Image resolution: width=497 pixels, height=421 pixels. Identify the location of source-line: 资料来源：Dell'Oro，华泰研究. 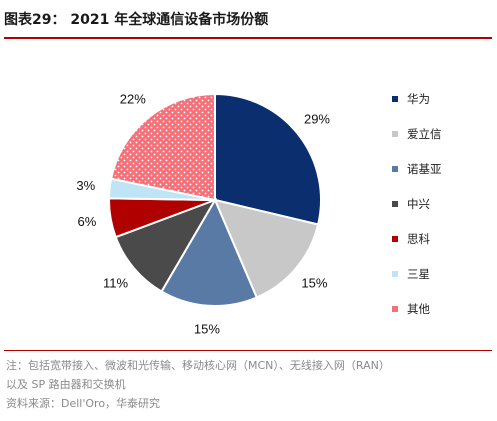
(83, 403).